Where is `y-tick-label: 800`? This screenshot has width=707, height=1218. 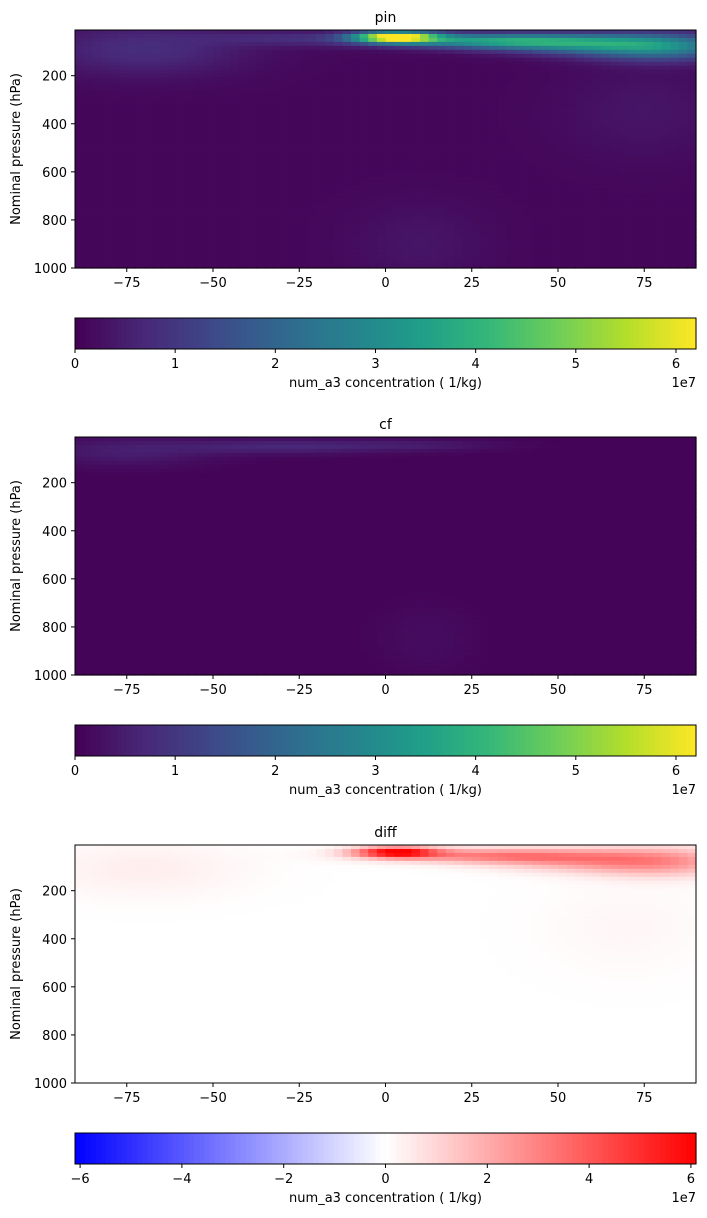
y-tick-label: 800 is located at coordinates (54, 221).